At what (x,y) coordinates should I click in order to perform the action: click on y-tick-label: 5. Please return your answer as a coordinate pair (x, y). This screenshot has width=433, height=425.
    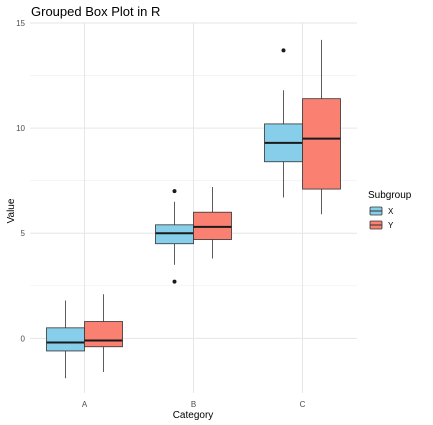
    Looking at the image, I should click on (23, 233).